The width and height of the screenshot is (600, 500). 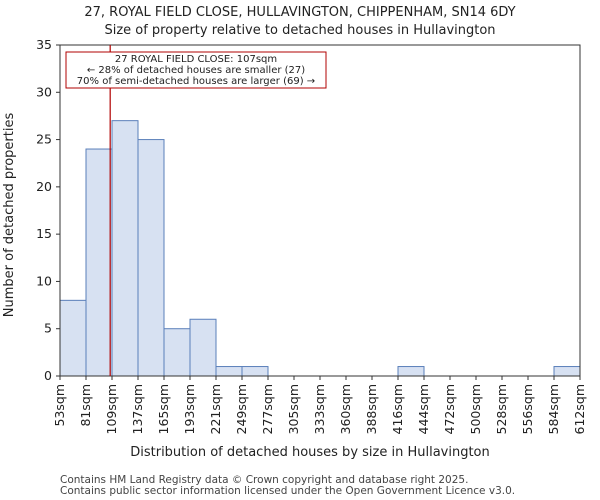 I want to click on x-tick-label: 277sqm, so click(x=267, y=409).